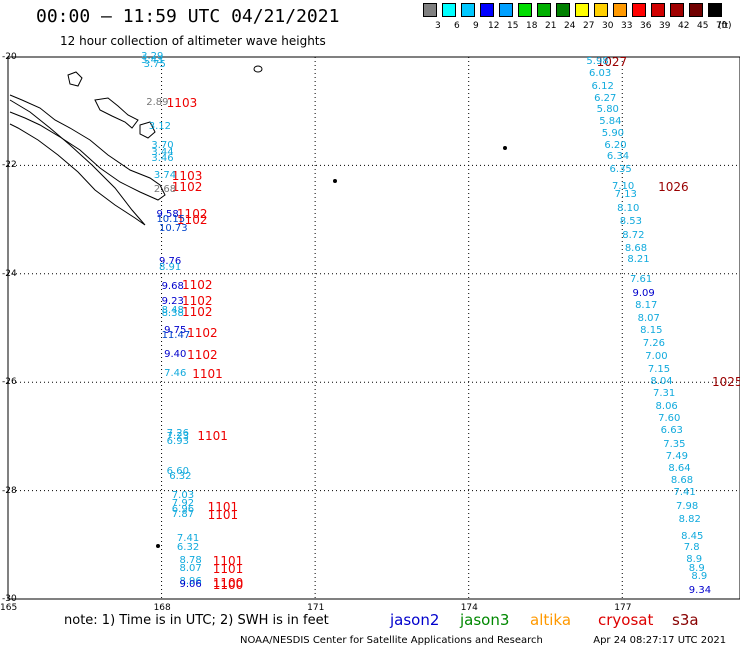 The width and height of the screenshot is (740, 650). I want to click on scale-label: 33, so click(627, 26).